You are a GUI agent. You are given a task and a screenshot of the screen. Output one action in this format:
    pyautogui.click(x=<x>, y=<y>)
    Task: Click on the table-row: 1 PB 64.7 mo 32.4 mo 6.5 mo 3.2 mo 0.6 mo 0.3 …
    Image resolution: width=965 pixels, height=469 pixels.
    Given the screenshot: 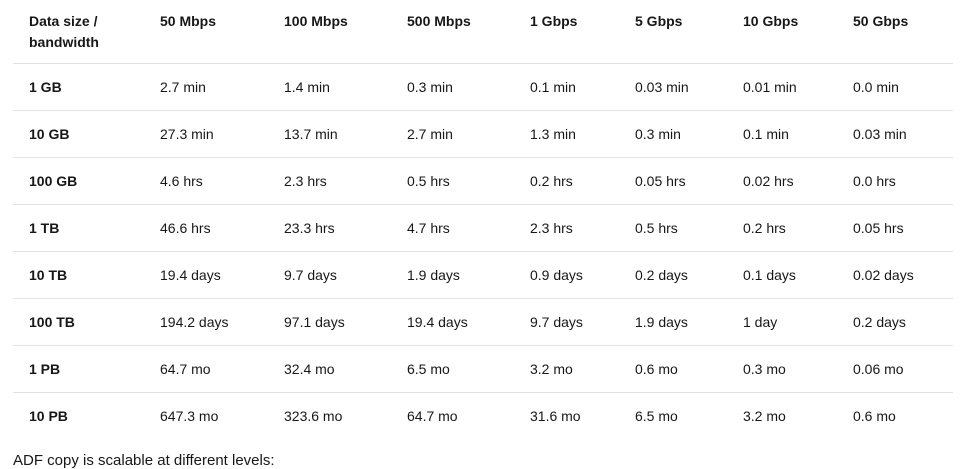 What is the action you would take?
    pyautogui.click(x=483, y=368)
    